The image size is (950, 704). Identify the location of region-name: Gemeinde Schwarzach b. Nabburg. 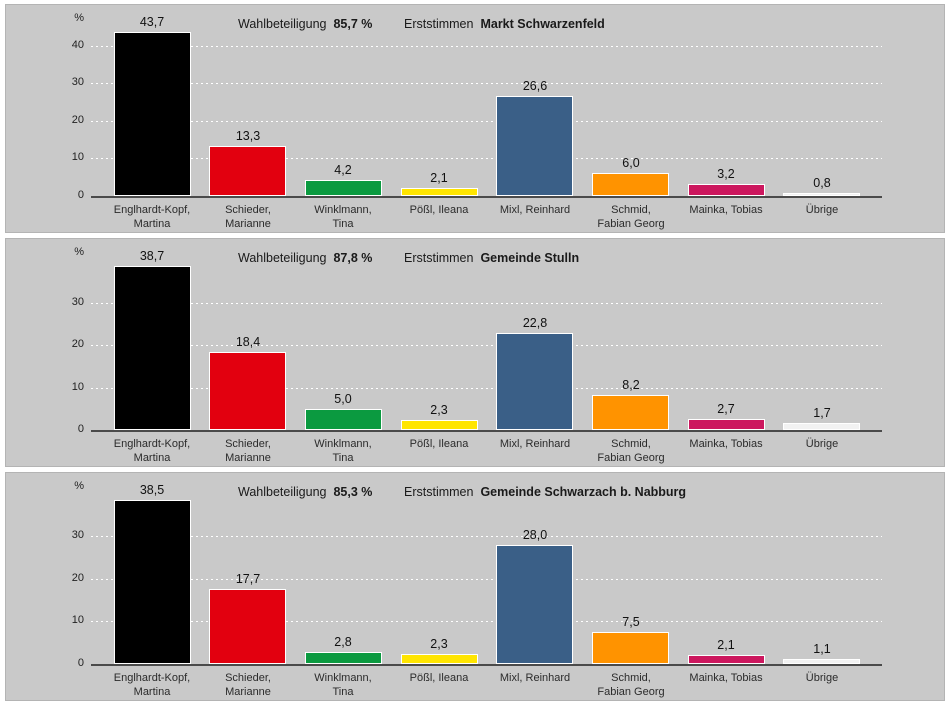
(583, 492).